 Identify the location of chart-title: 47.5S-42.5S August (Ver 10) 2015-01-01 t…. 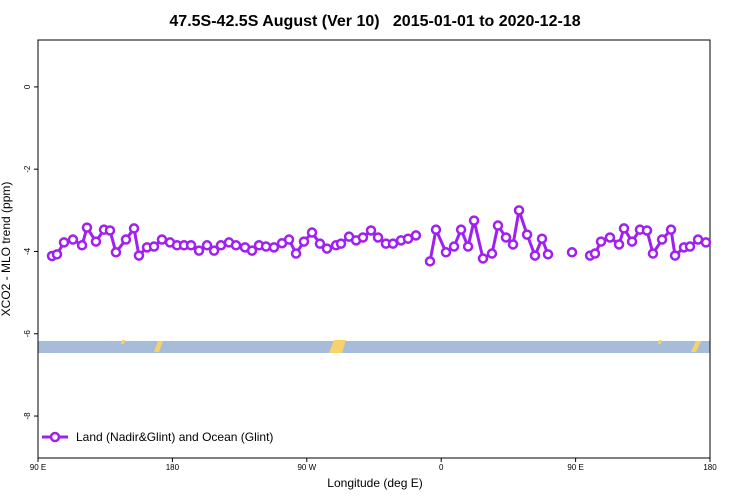
(374, 21).